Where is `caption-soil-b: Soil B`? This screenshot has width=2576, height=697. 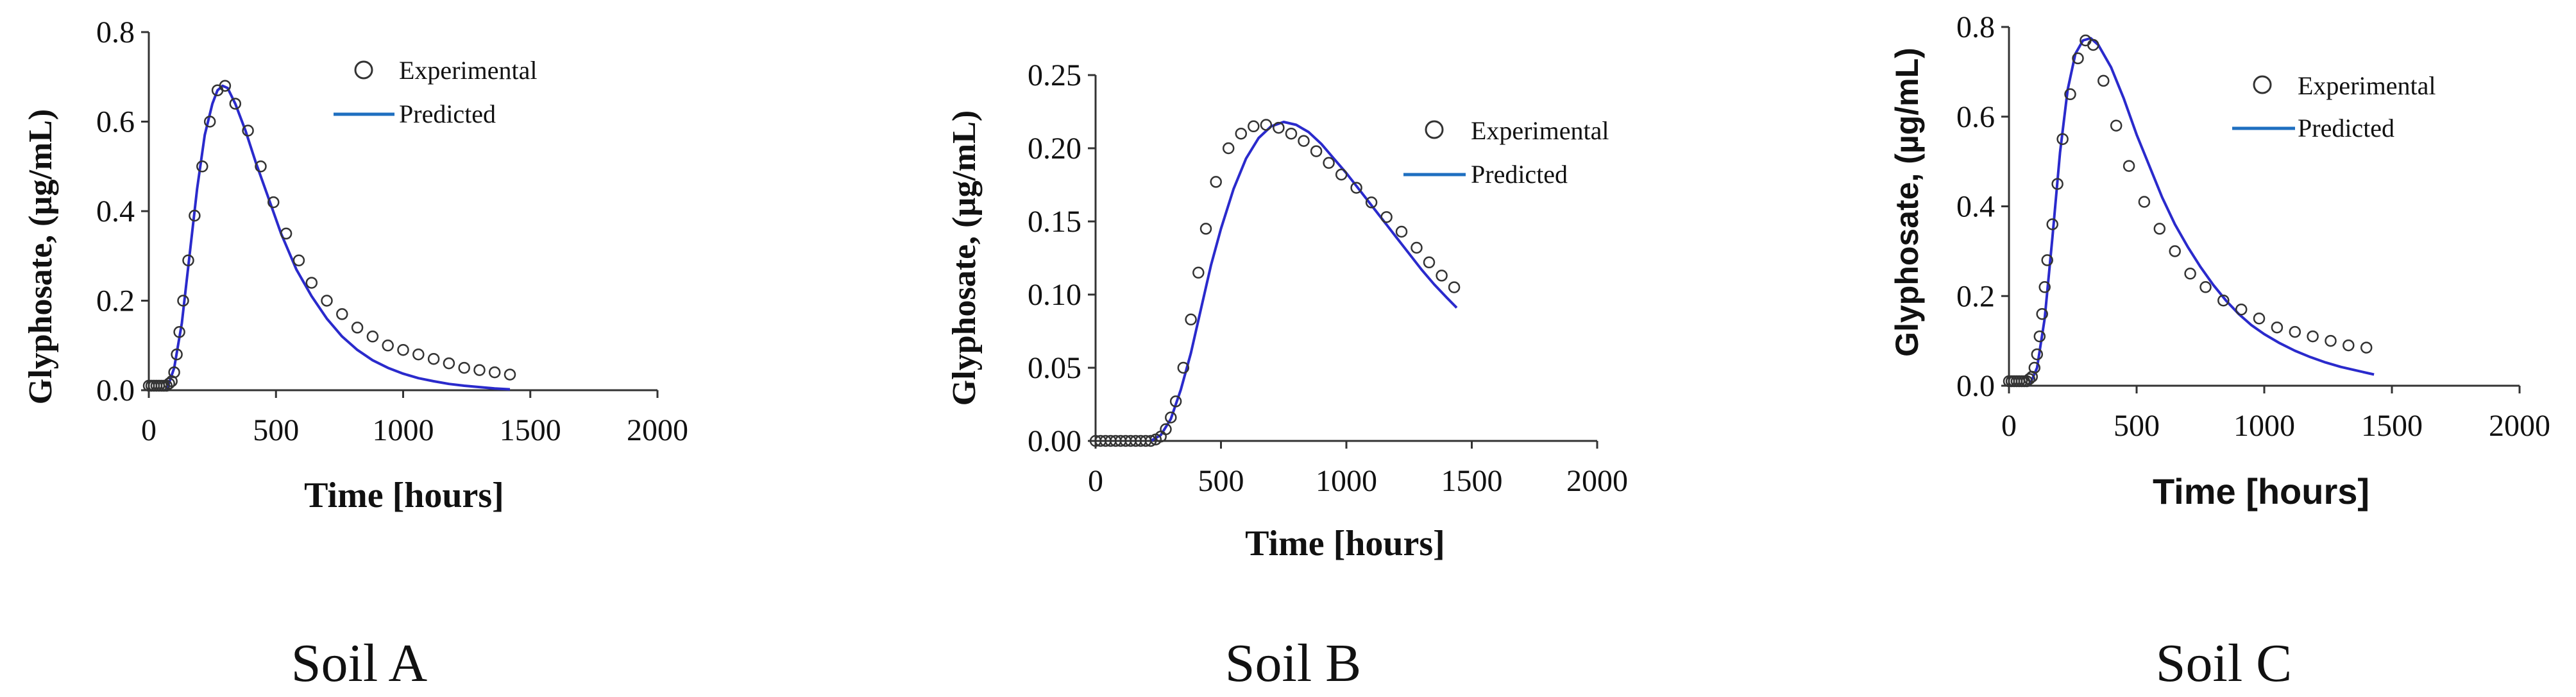 caption-soil-b: Soil B is located at coordinates (1293, 663).